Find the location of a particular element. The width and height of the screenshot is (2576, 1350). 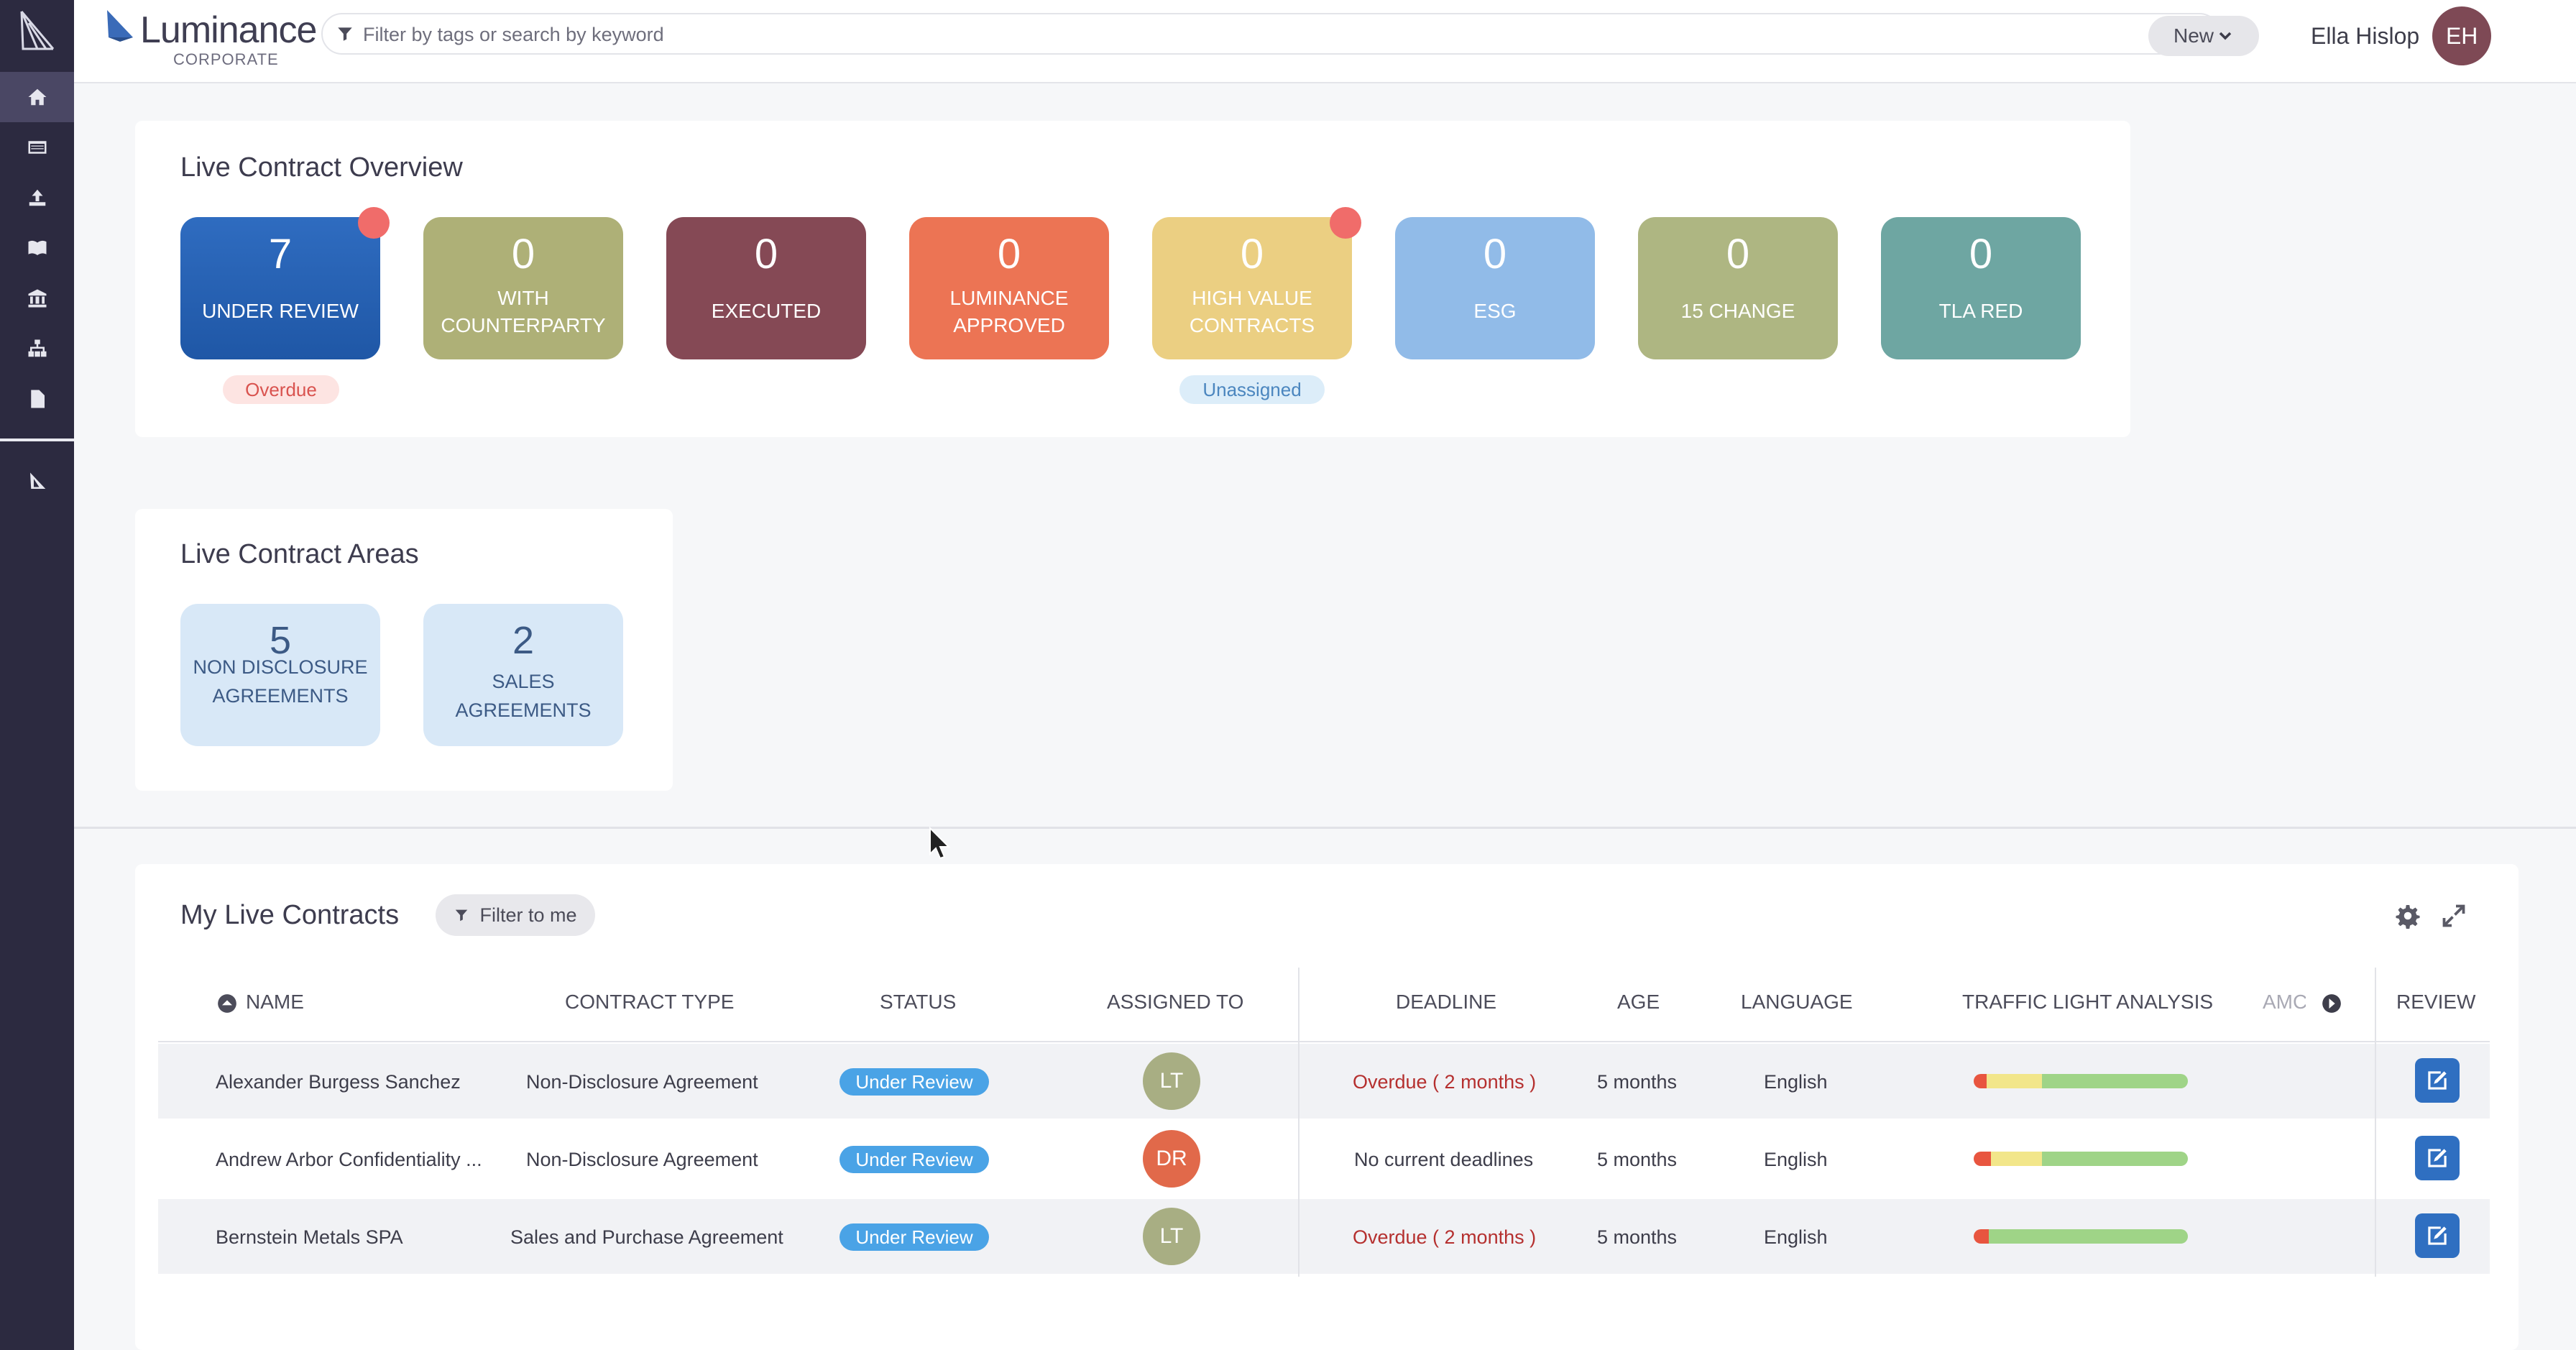

hierarchy-icon is located at coordinates (37, 348).